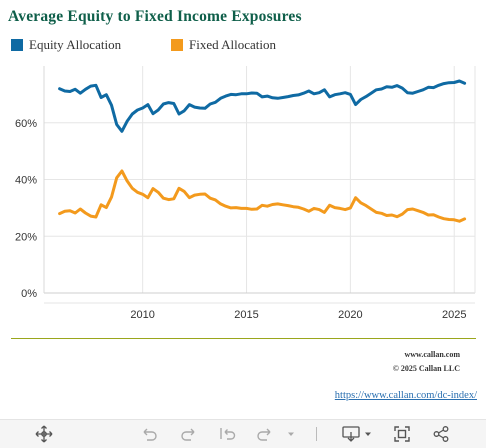 The height and width of the screenshot is (448, 486). I want to click on undo-icon, so click(150, 434).